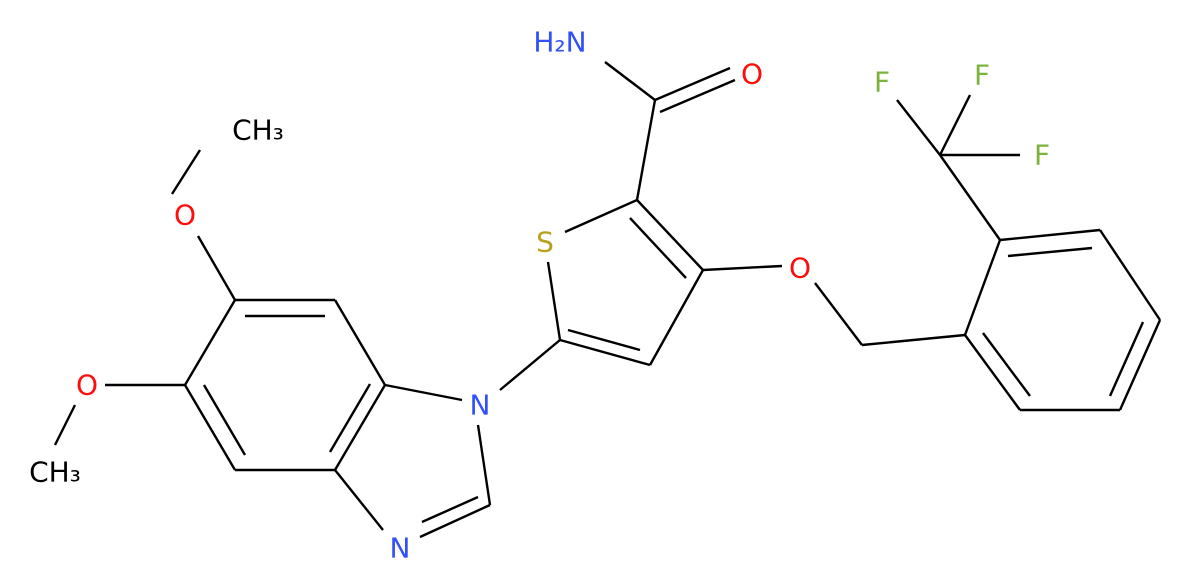 The height and width of the screenshot is (585, 1186). What do you see at coordinates (545, 242) in the screenshot?
I see `atom-label: S` at bounding box center [545, 242].